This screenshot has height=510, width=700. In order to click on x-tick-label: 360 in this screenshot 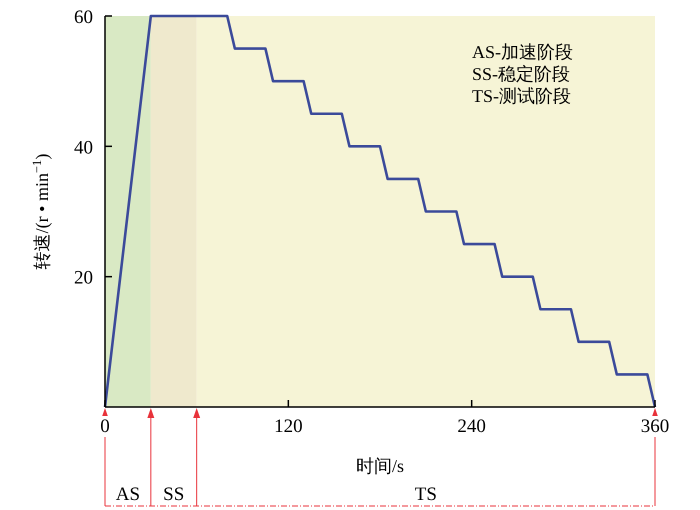, I will do `click(655, 426)`.